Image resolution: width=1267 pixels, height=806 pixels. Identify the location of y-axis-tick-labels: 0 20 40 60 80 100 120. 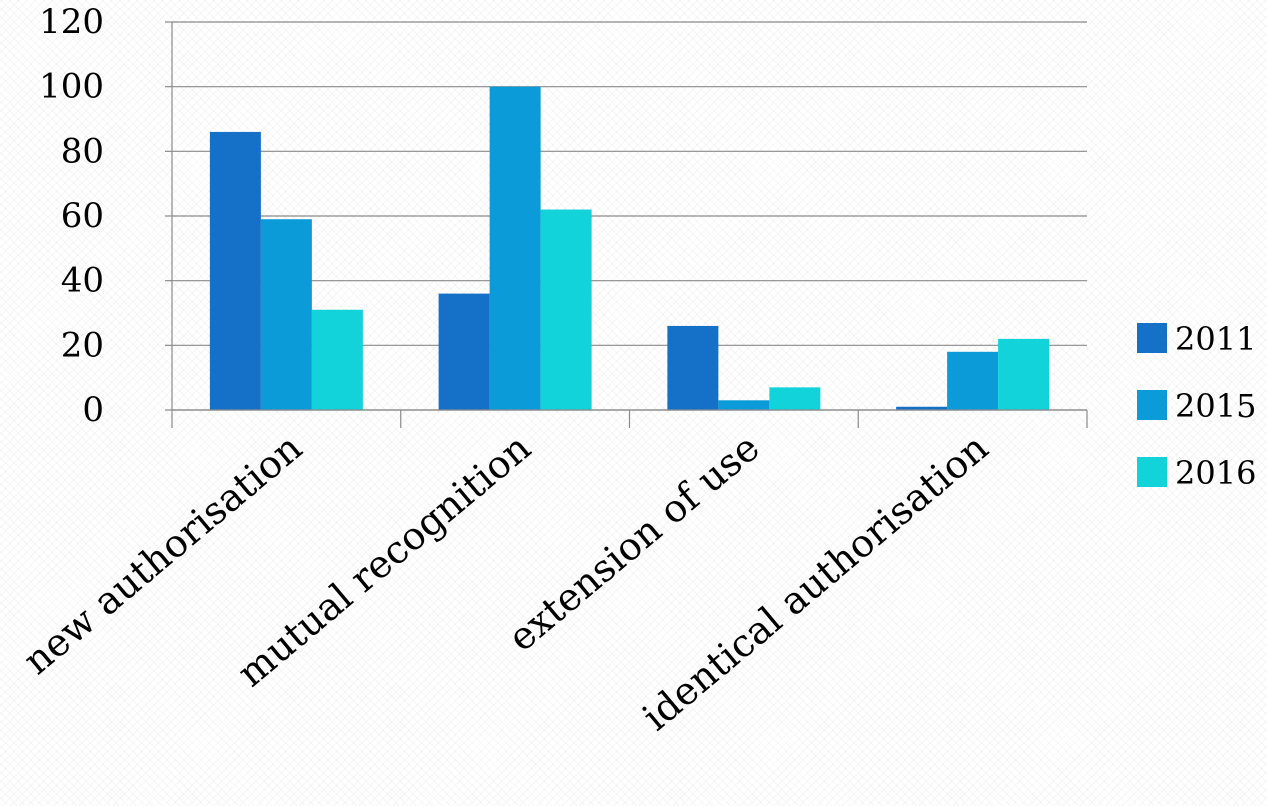
(71, 216).